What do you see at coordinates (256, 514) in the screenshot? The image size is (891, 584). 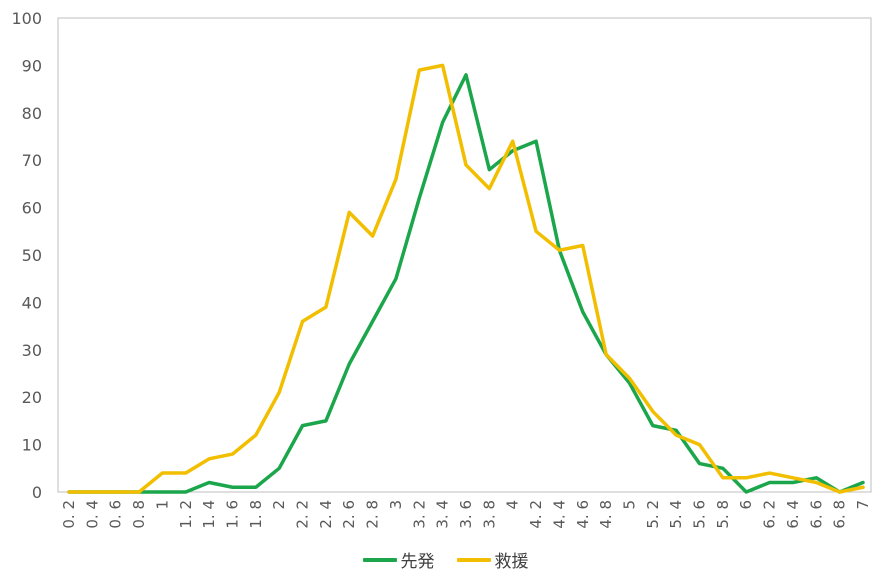 I see `x-tick-label: 1. 8` at bounding box center [256, 514].